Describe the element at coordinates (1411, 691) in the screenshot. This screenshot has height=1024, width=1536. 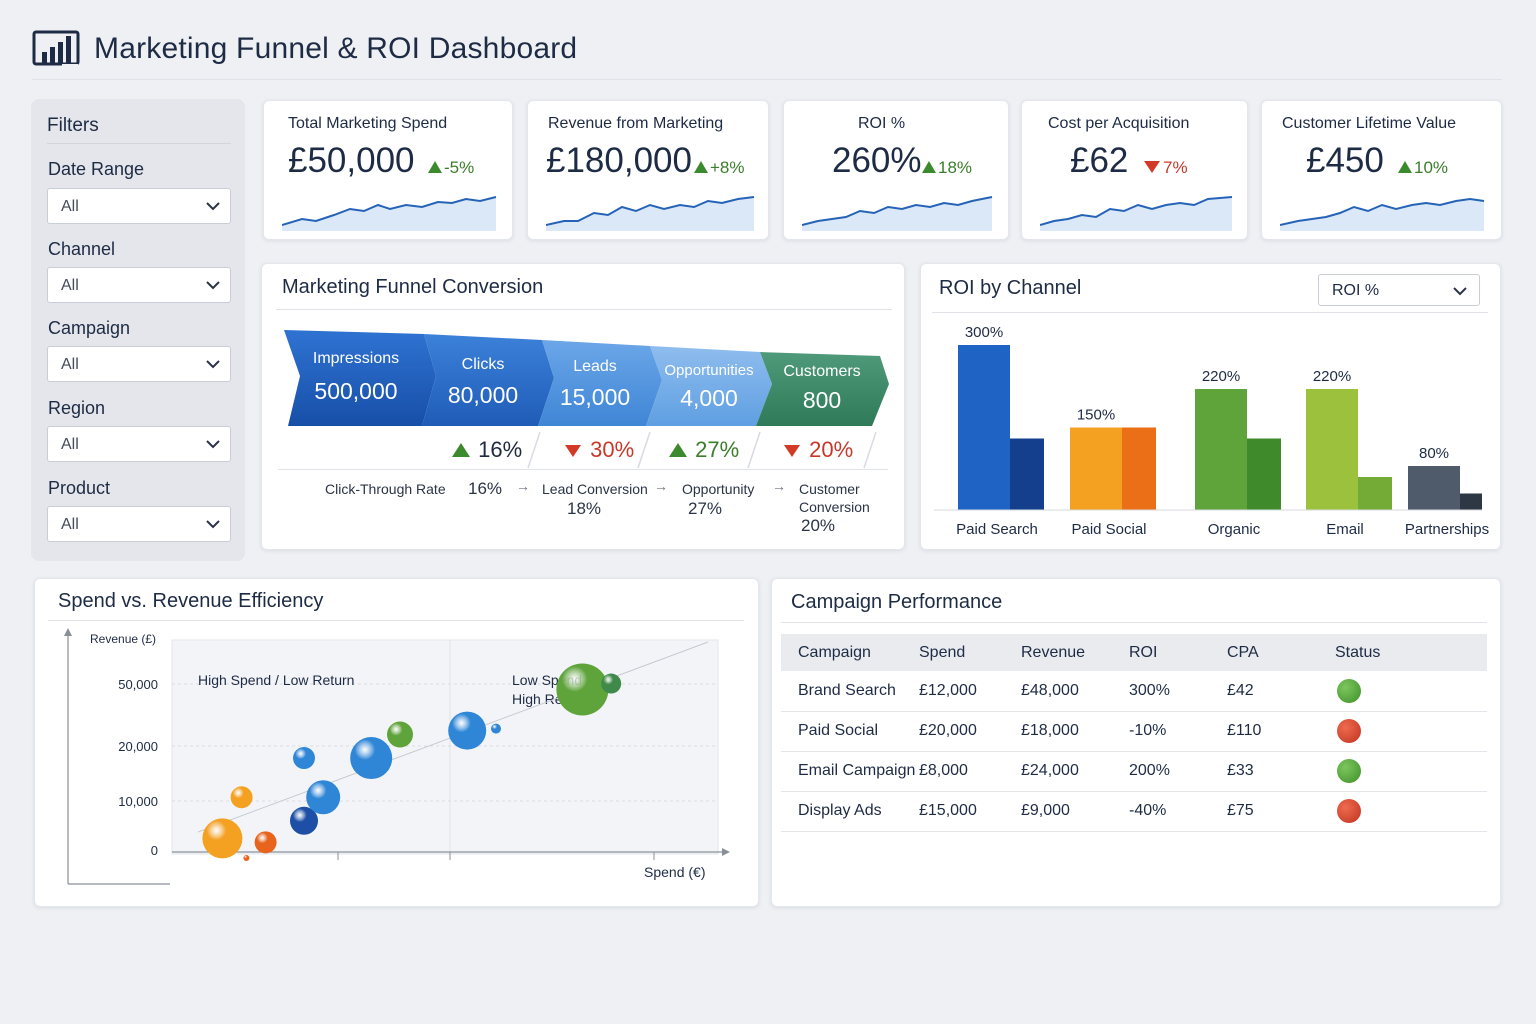
I see `status-cell` at that location.